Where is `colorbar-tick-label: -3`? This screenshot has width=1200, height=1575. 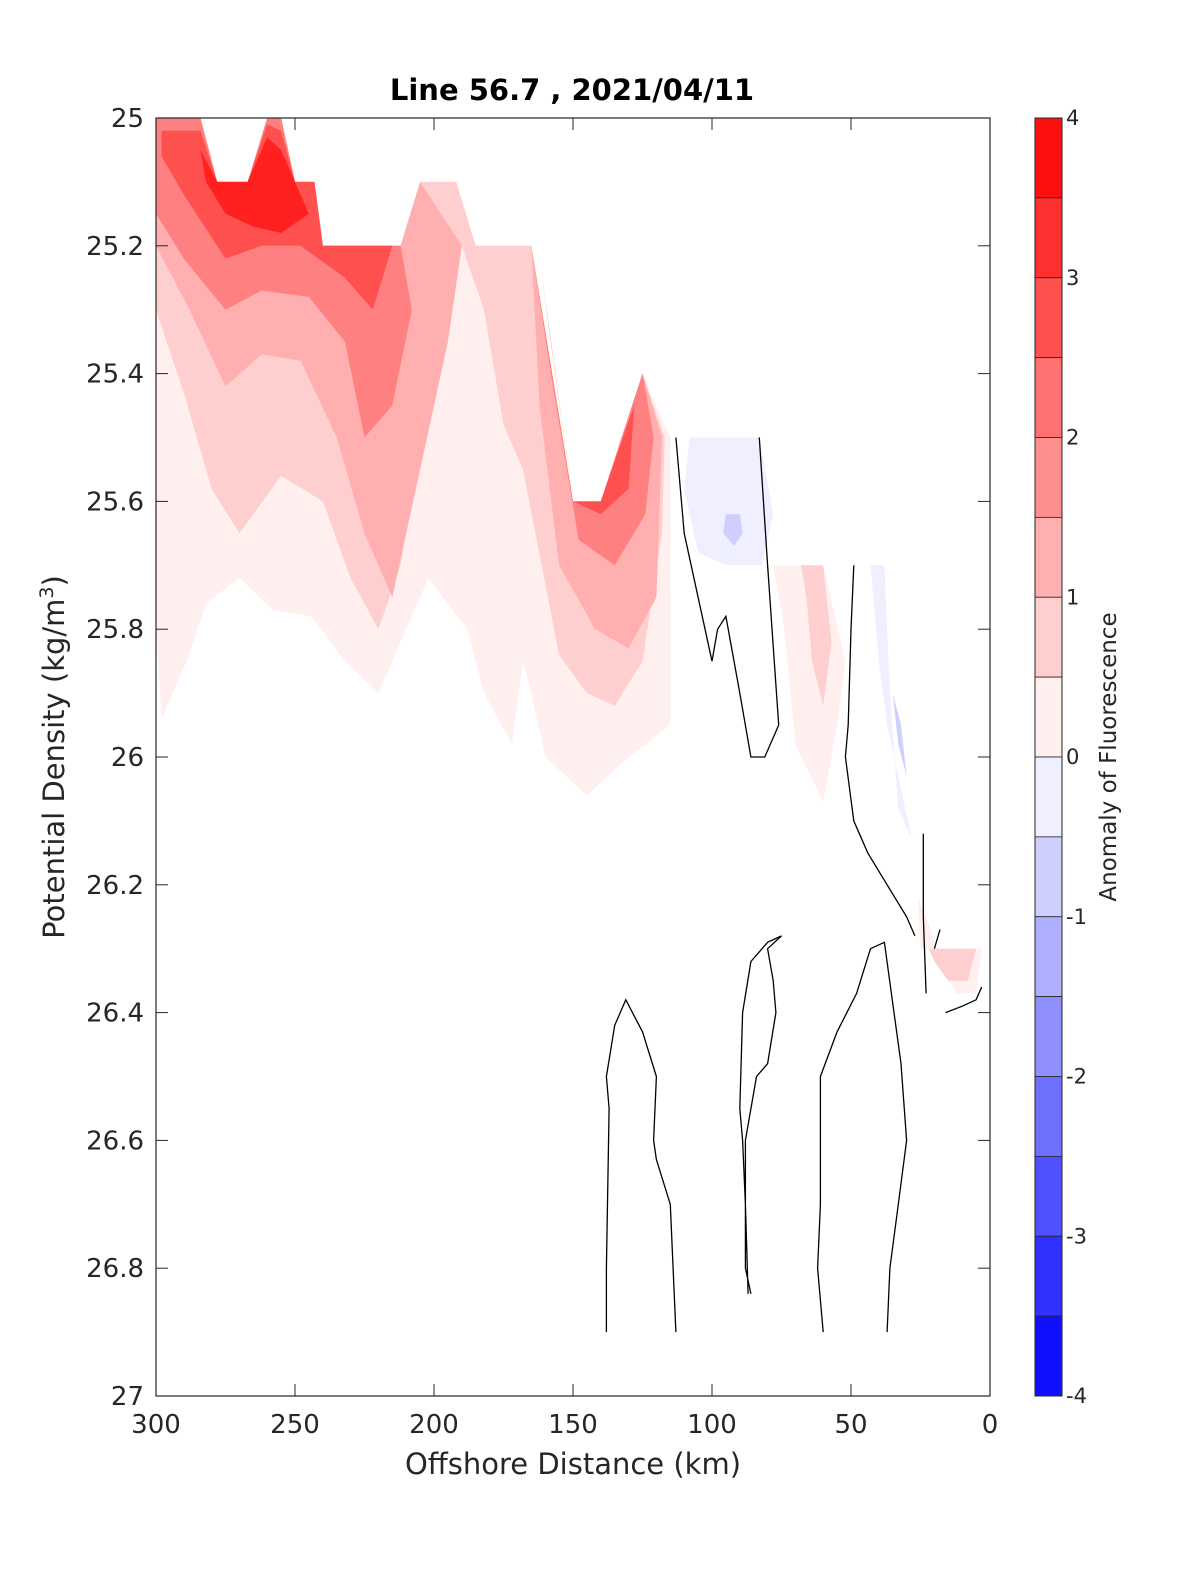 colorbar-tick-label: -3 is located at coordinates (1076, 1236).